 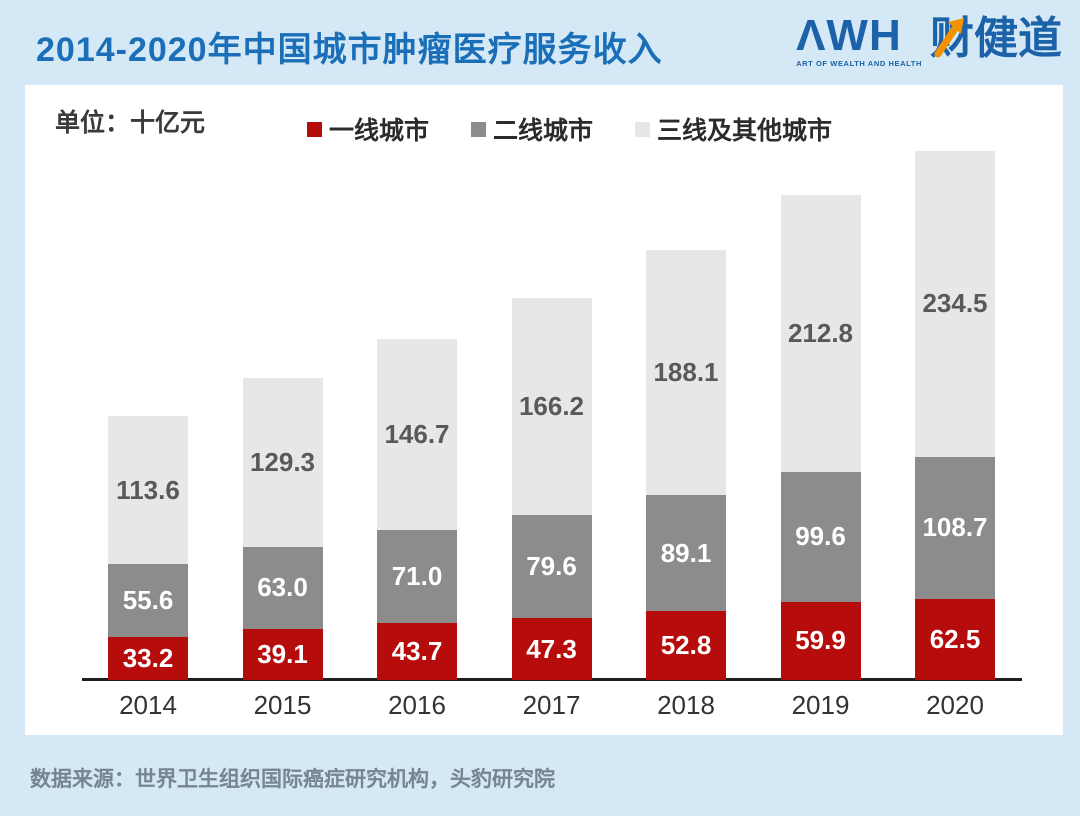 I want to click on bar-value-label: 234.5, so click(x=955, y=303).